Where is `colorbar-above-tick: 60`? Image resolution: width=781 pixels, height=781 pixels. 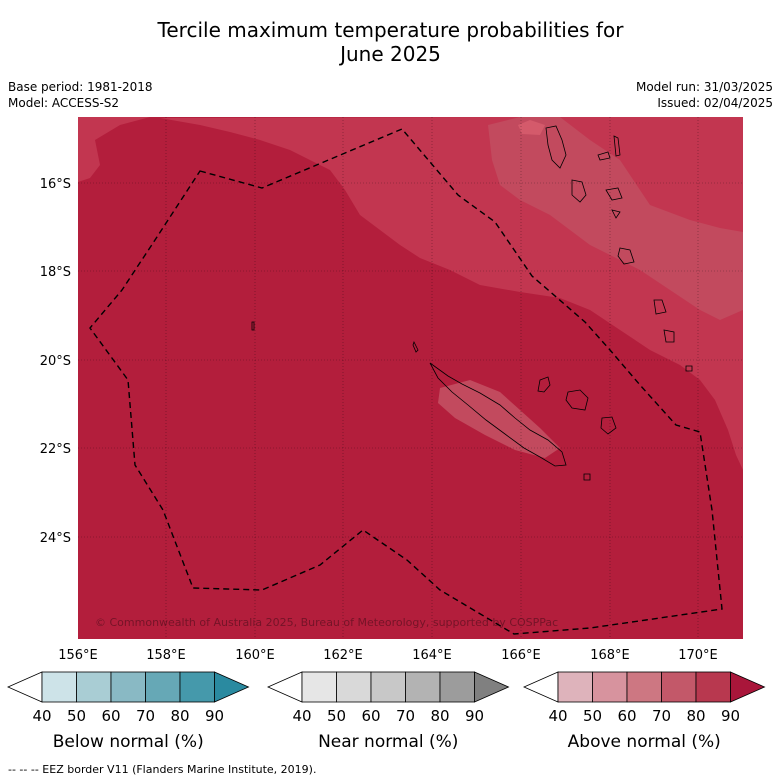 colorbar-above-tick: 60 is located at coordinates (626, 716).